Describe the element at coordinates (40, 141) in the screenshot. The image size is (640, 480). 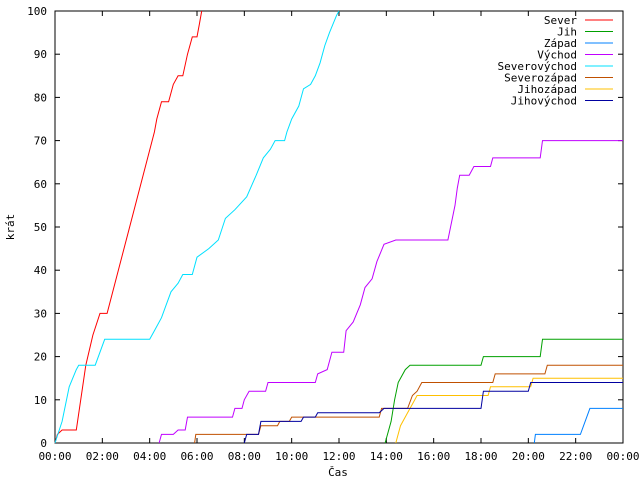
I see `y-tick-label: 70` at that location.